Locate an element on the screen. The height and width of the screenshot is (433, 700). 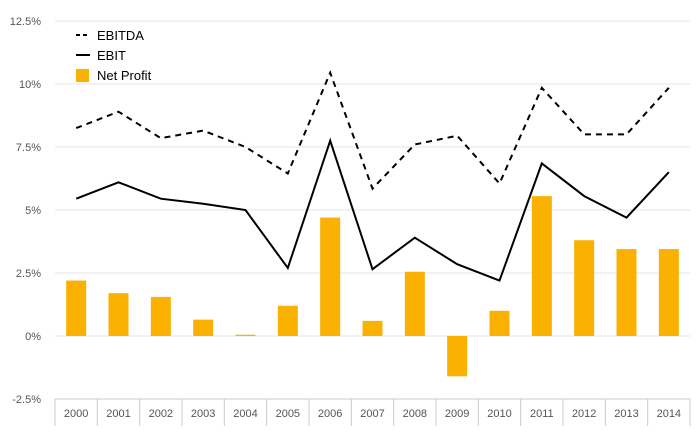
y-tick-label: 5% is located at coordinates (33, 211).